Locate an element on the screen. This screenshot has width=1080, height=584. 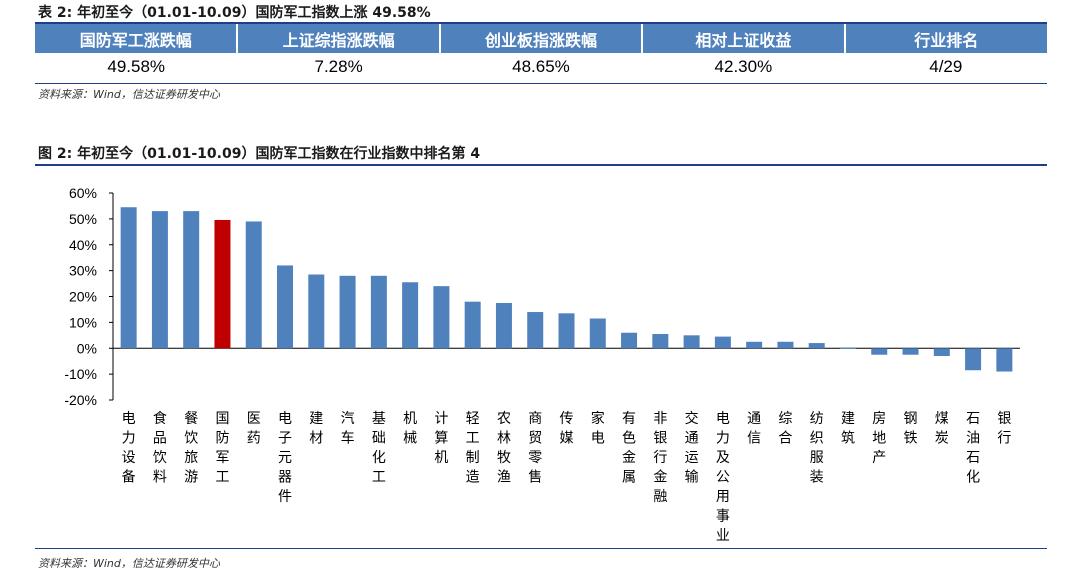
x-category-label: 钢铁 is located at coordinates (911, 429).